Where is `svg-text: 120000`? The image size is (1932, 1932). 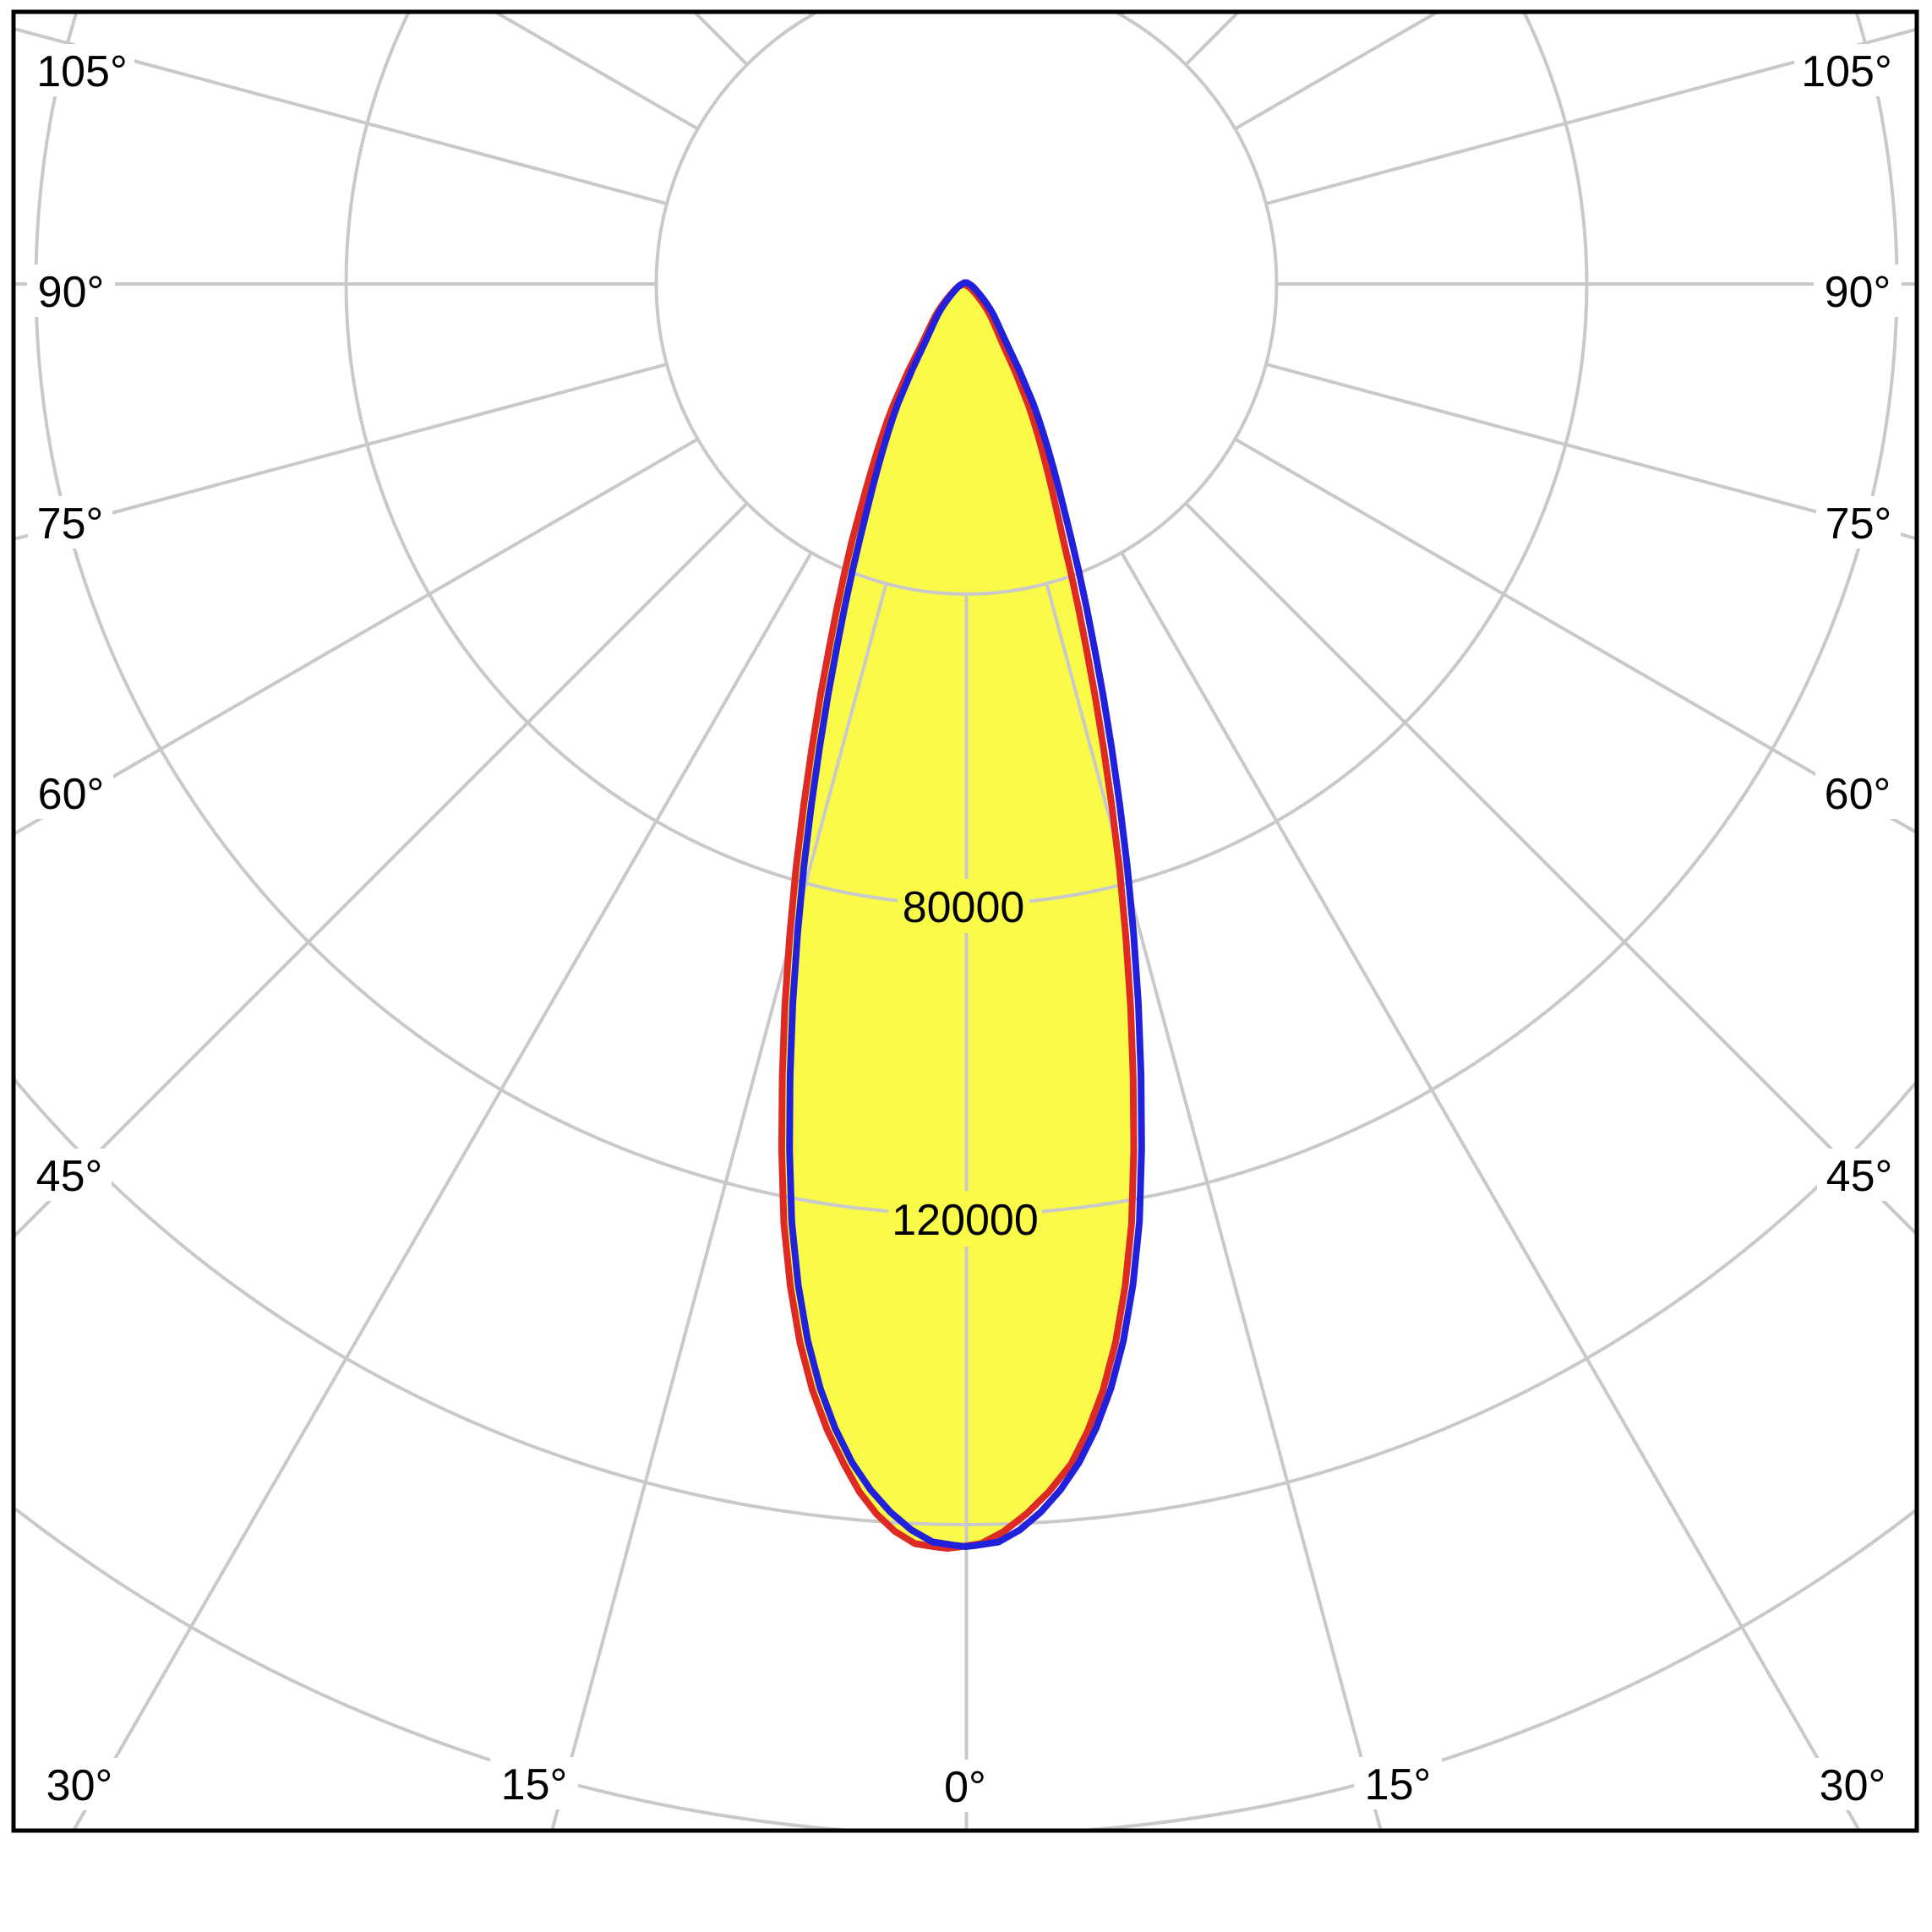
svg-text: 120000 is located at coordinates (965, 1220).